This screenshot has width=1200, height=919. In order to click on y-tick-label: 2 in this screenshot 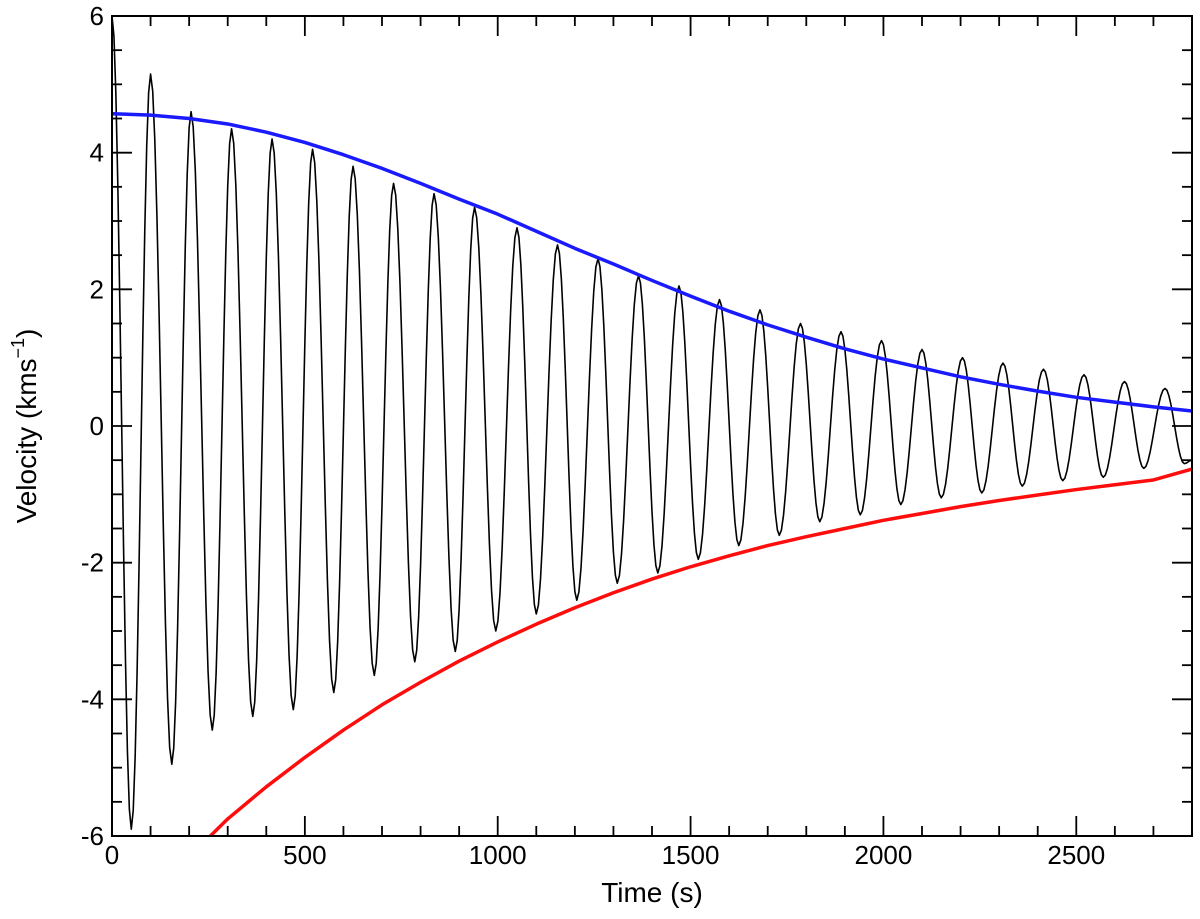, I will do `click(97, 289)`.